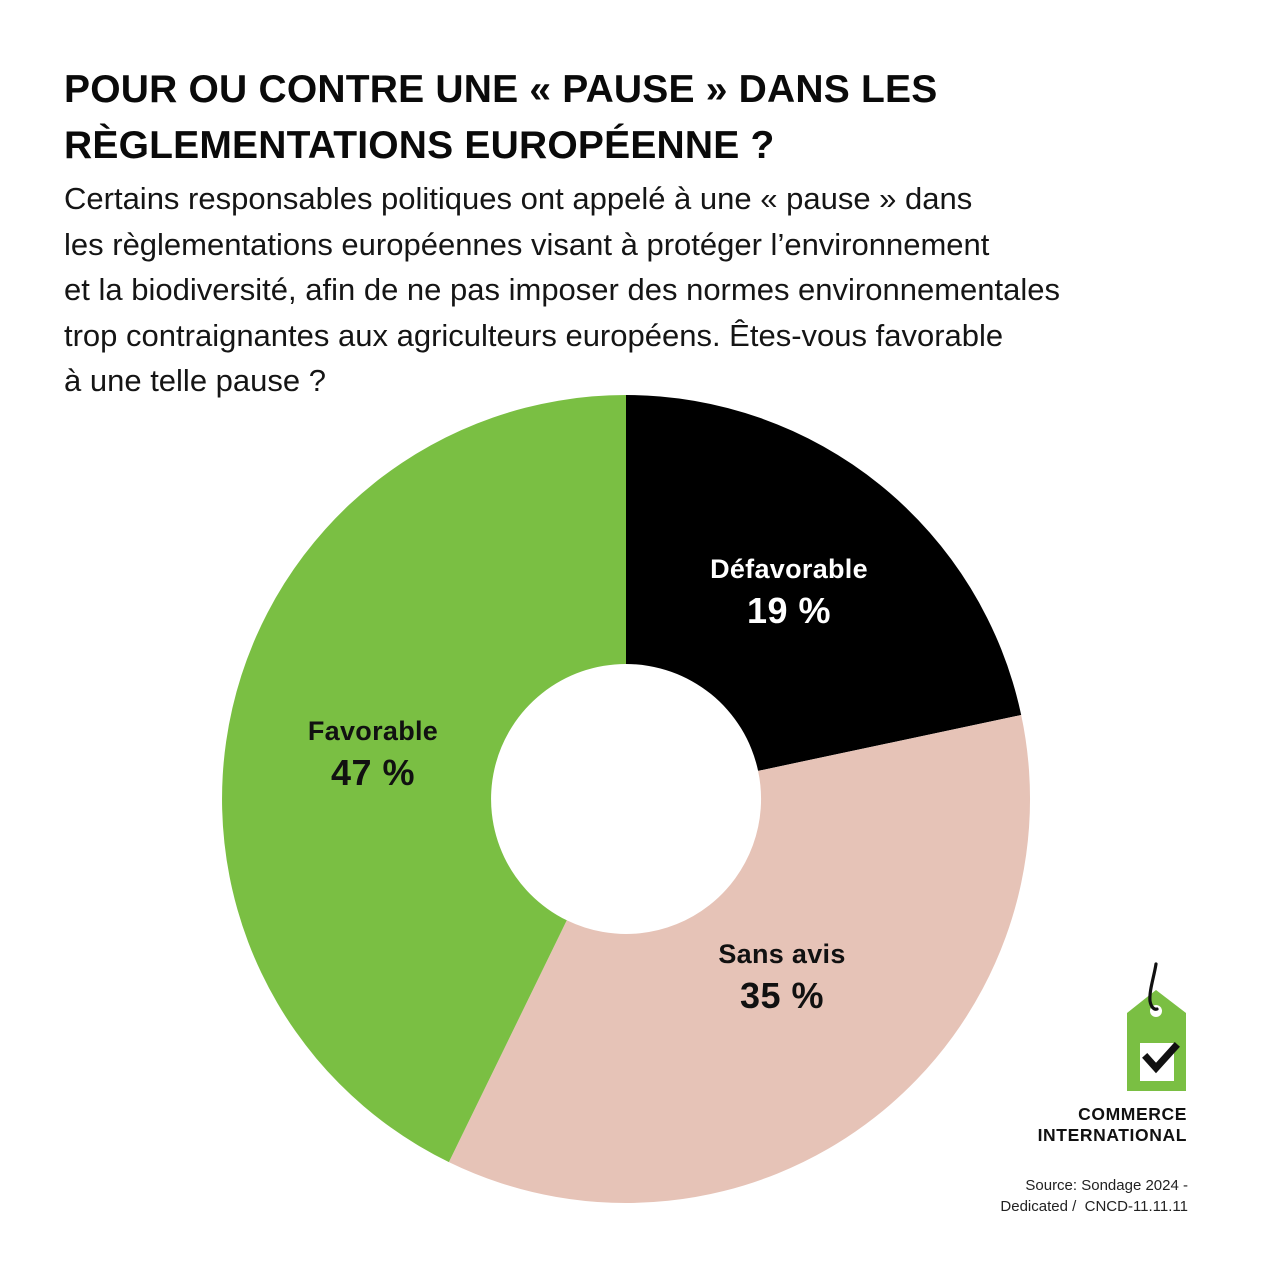  I want to click on brand-line: COMMERCE, so click(1132, 1114).